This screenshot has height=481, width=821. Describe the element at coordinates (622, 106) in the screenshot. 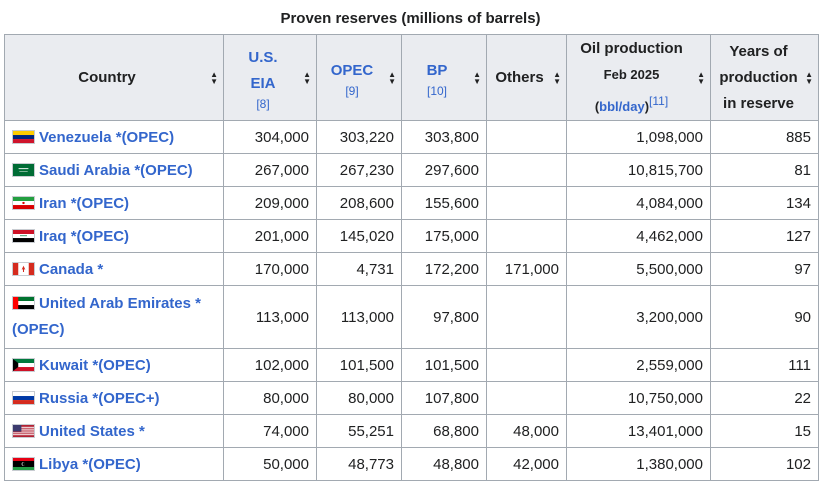

I see `bbl-day-link: bbl/day` at that location.